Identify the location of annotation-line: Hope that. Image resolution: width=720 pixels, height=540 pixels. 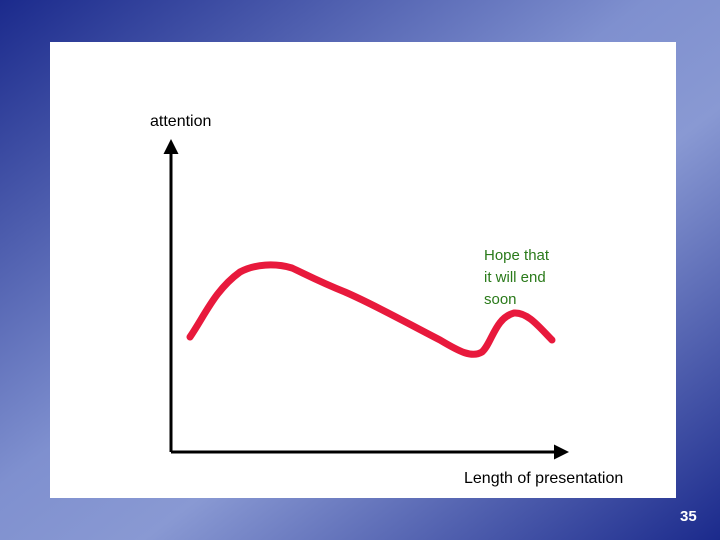
(517, 255).